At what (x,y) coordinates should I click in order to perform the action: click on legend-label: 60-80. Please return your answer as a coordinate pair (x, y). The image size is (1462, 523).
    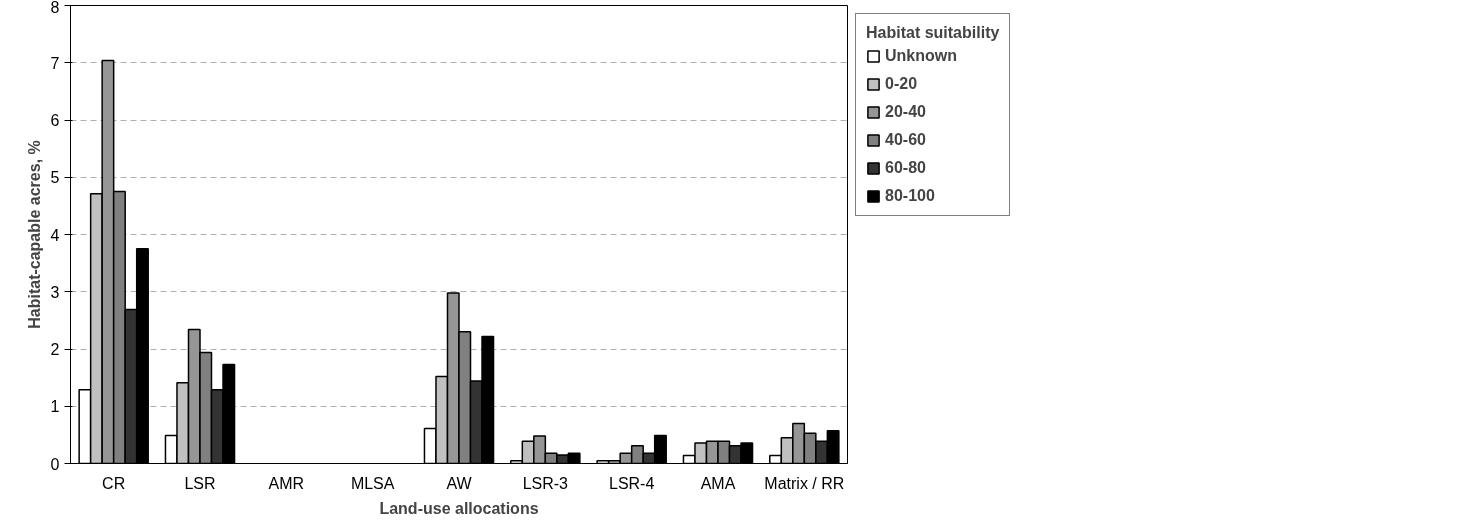
    Looking at the image, I should click on (905, 168).